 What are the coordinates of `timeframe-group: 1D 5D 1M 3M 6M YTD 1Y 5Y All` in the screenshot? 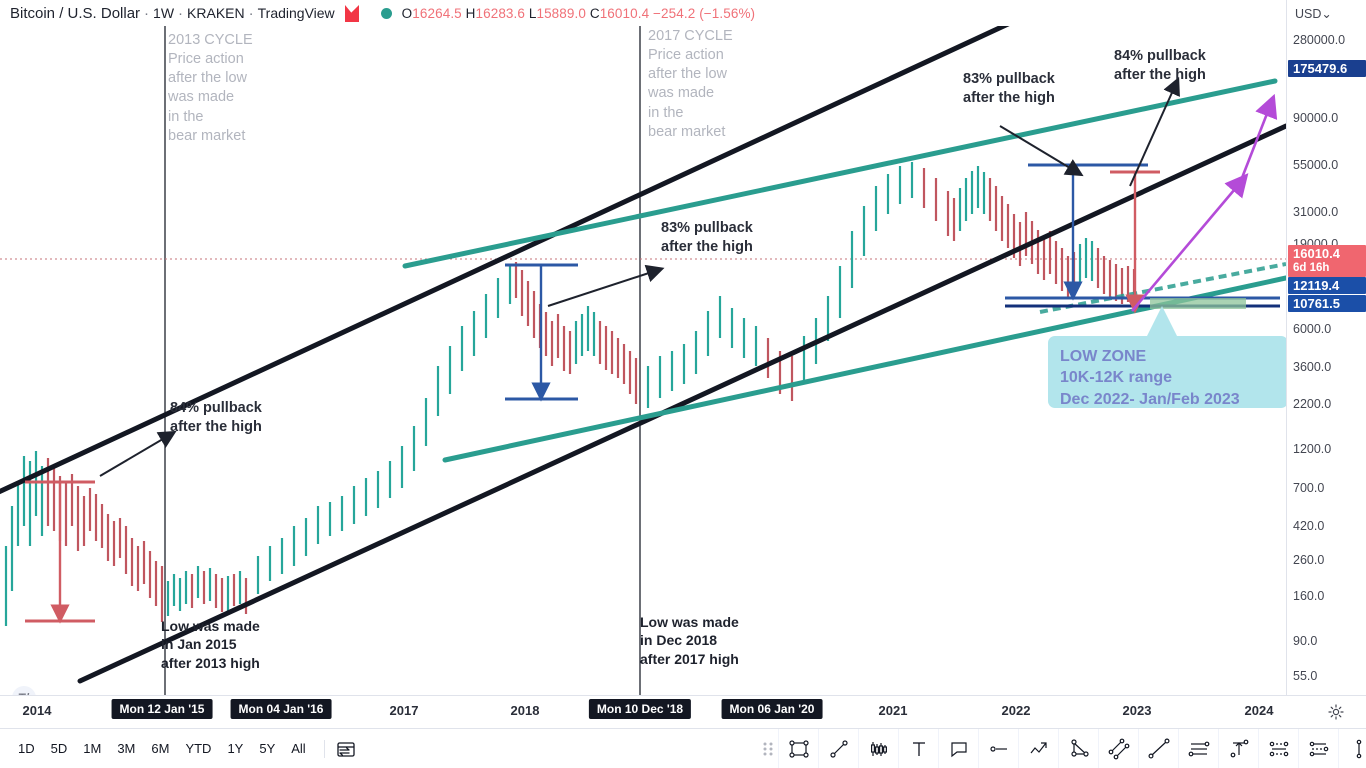 It's located at (157, 748).